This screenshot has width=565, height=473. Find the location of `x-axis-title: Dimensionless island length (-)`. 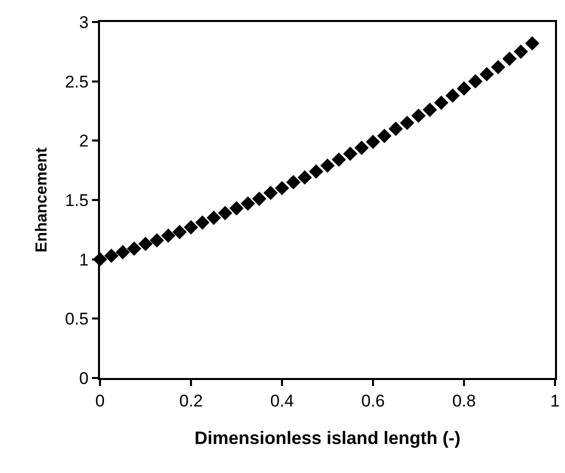

x-axis-title: Dimensionless island length (-) is located at coordinates (327, 438).